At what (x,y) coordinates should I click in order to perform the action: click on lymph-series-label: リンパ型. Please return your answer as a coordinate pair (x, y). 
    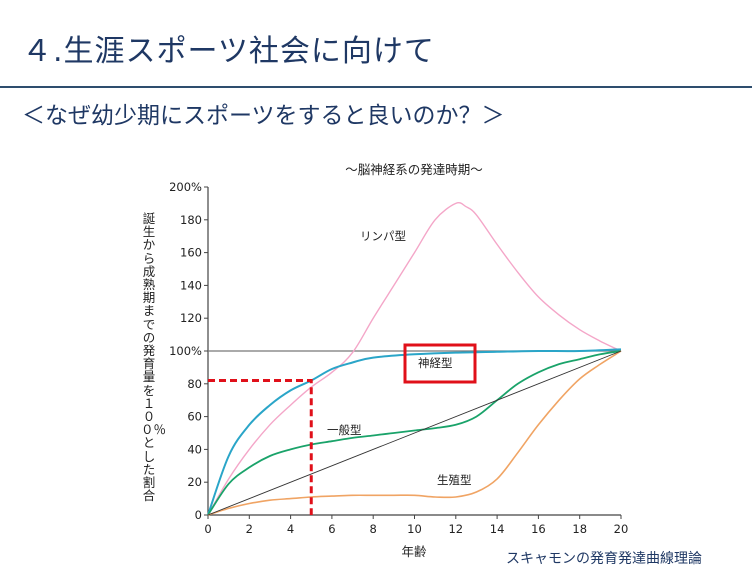
    Looking at the image, I should click on (383, 236).